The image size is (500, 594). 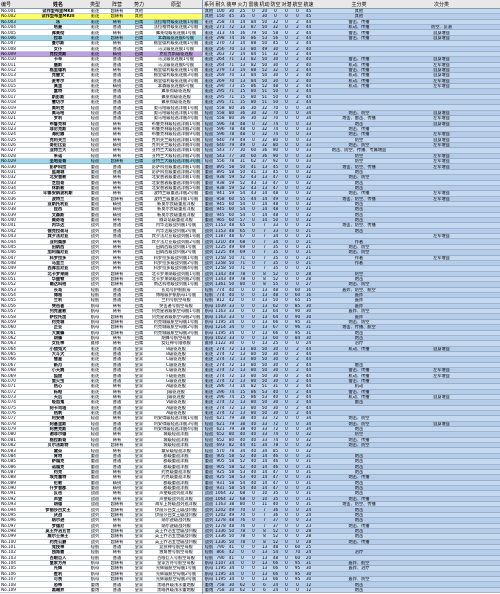 I want to click on table-row: 驱逐 271 72 13 87 50 32 0 2 44 机动、传播 防空、反潜, so click(x=351, y=28).